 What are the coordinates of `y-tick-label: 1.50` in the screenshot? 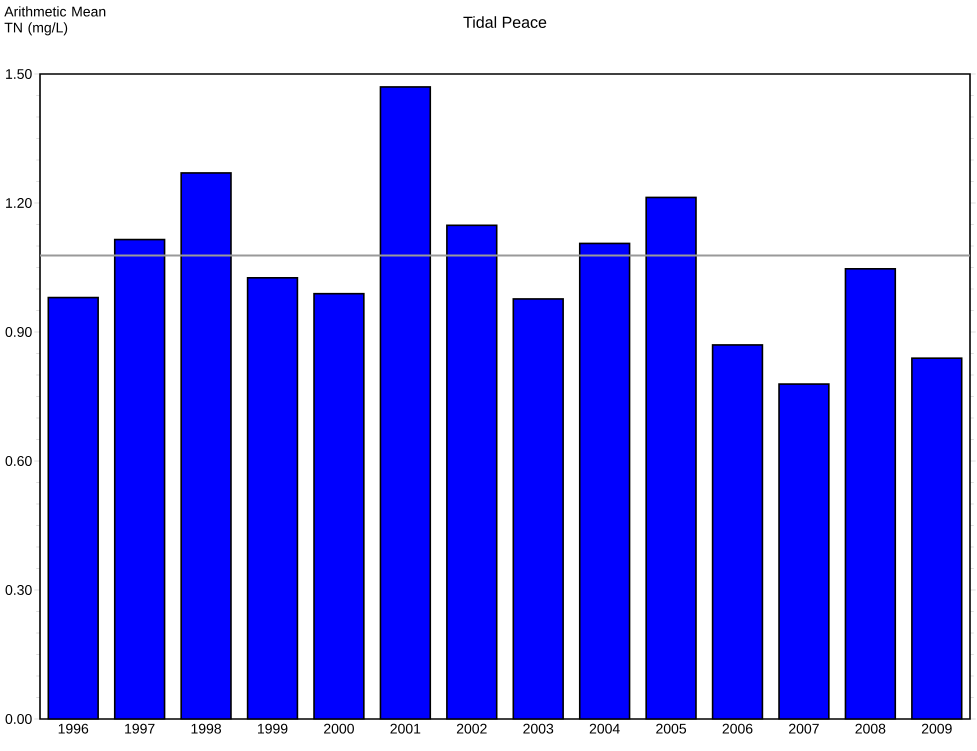 It's located at (19, 74).